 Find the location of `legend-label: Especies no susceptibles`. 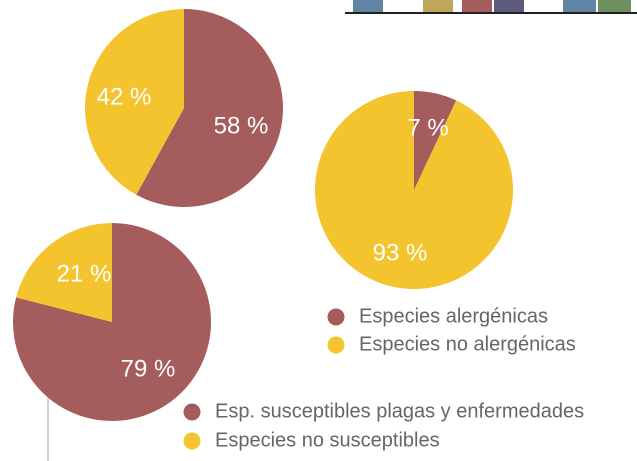

legend-label: Especies no susceptibles is located at coordinates (327, 440).